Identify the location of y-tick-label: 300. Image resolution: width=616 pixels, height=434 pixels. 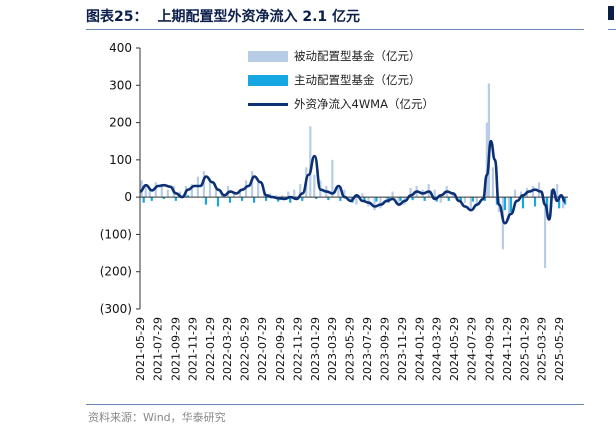
(120, 85).